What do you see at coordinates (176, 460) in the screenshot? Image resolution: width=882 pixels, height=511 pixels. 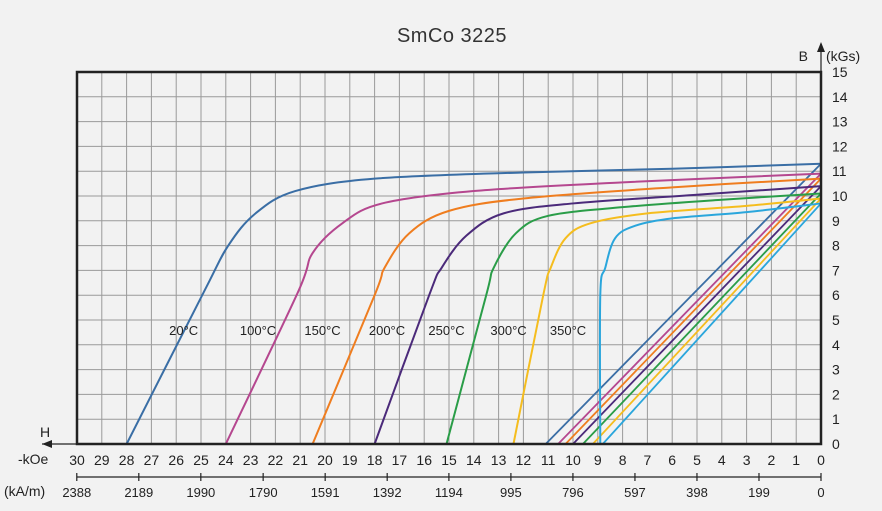 I see `x-tick-label-koe: 26` at bounding box center [176, 460].